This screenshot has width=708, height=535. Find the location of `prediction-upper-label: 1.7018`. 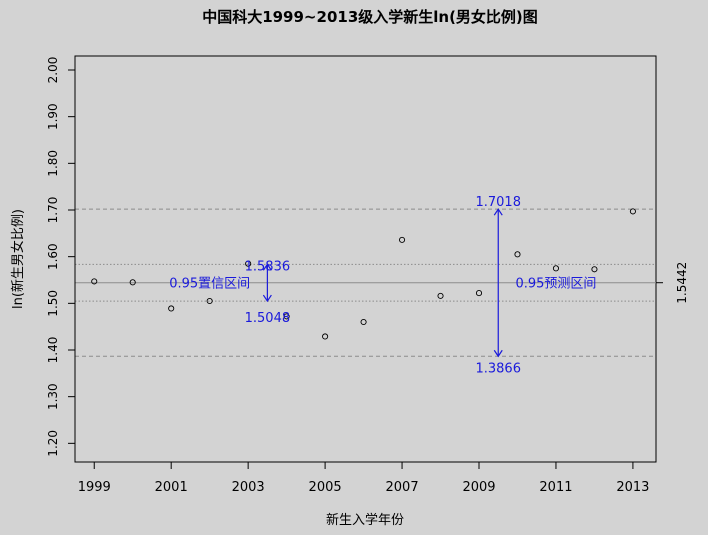

prediction-upper-label: 1.7018 is located at coordinates (498, 202).